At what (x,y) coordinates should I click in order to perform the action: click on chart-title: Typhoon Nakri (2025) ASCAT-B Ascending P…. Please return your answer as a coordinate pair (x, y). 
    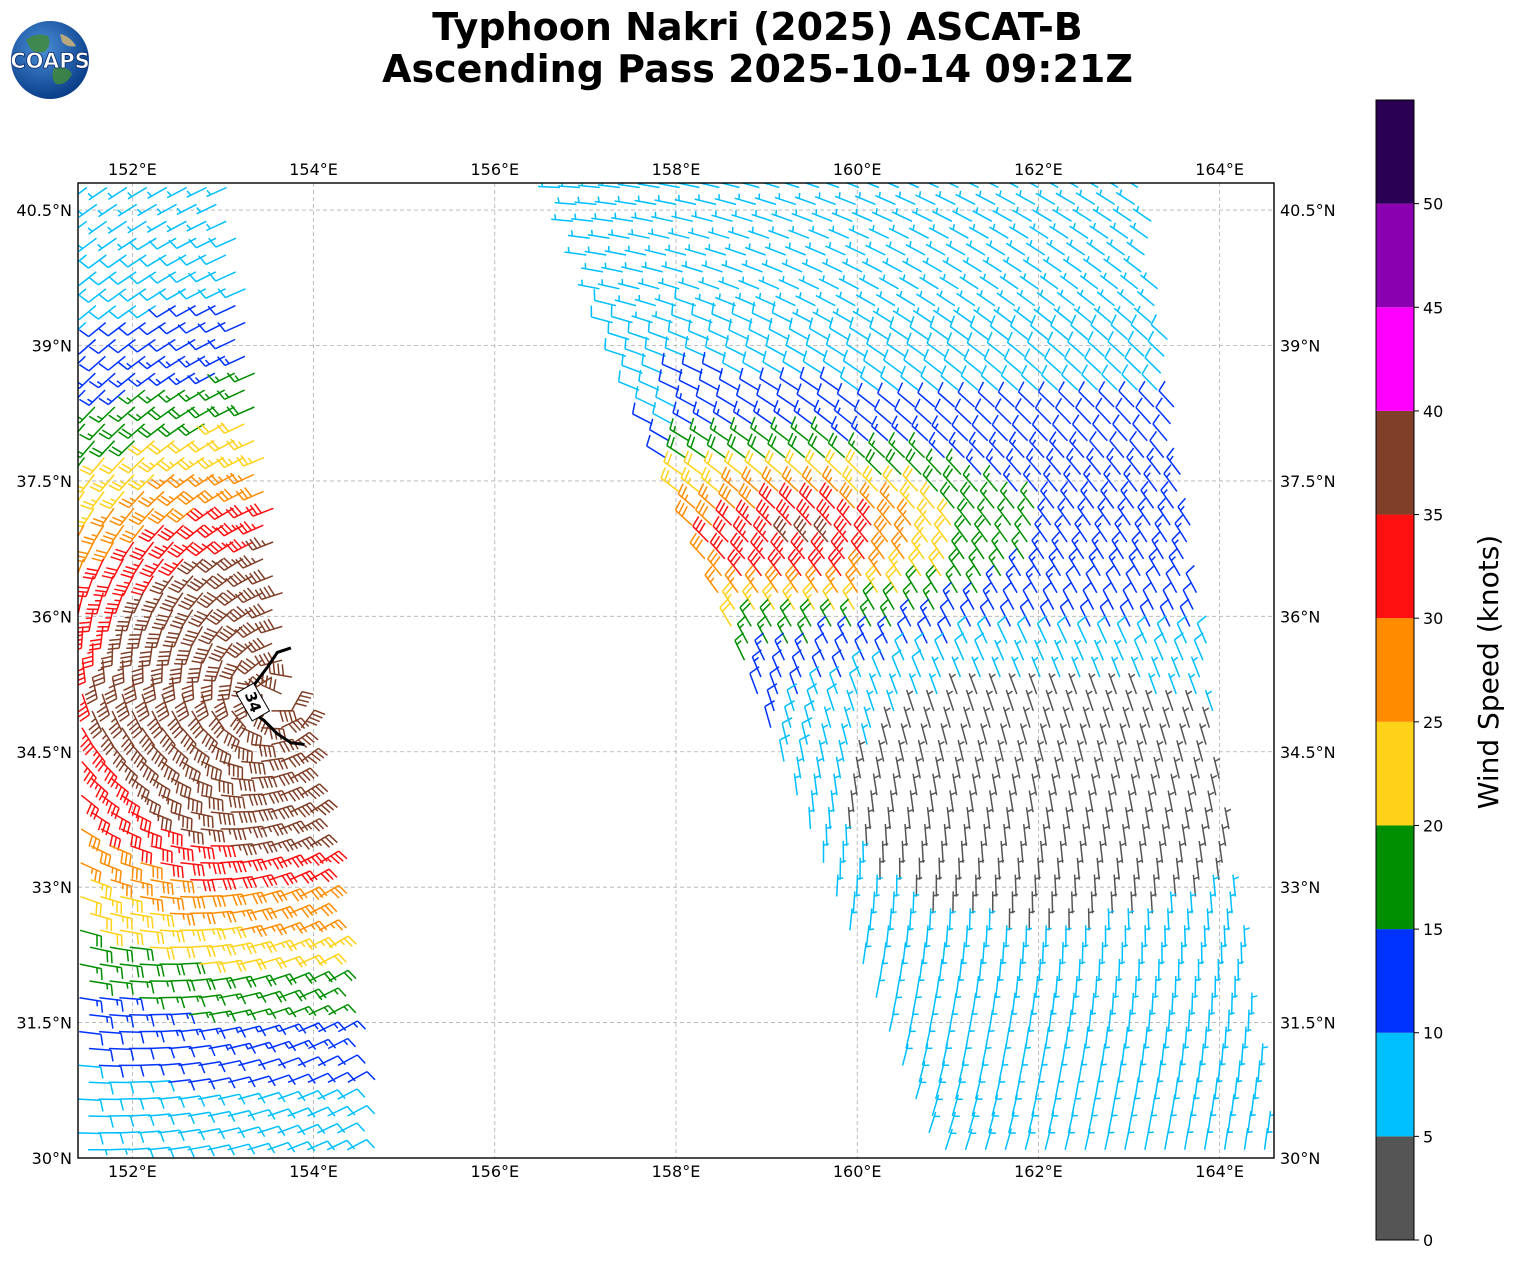
    Looking at the image, I should click on (757, 48).